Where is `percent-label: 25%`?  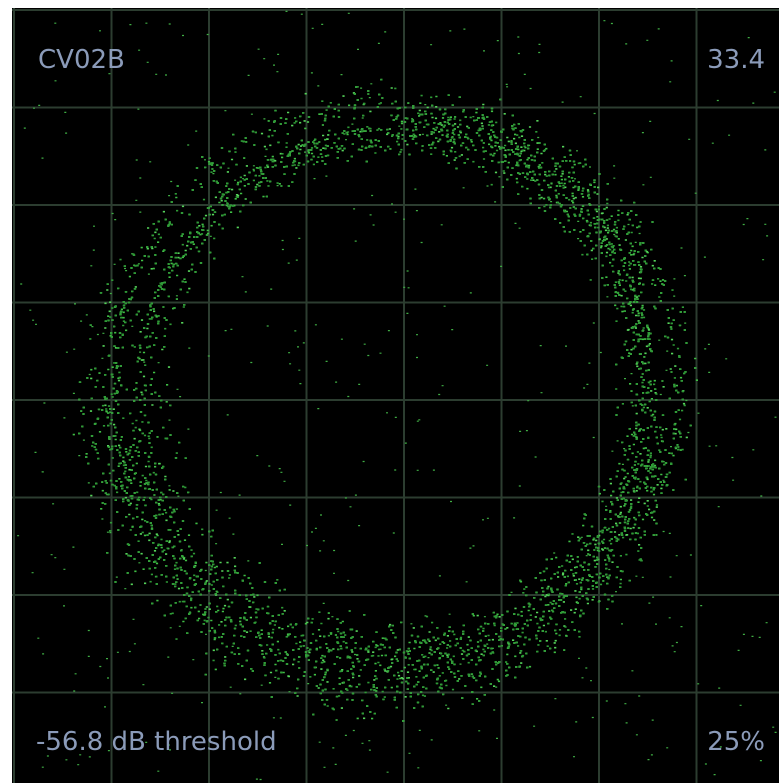
percent-label: 25% is located at coordinates (736, 742).